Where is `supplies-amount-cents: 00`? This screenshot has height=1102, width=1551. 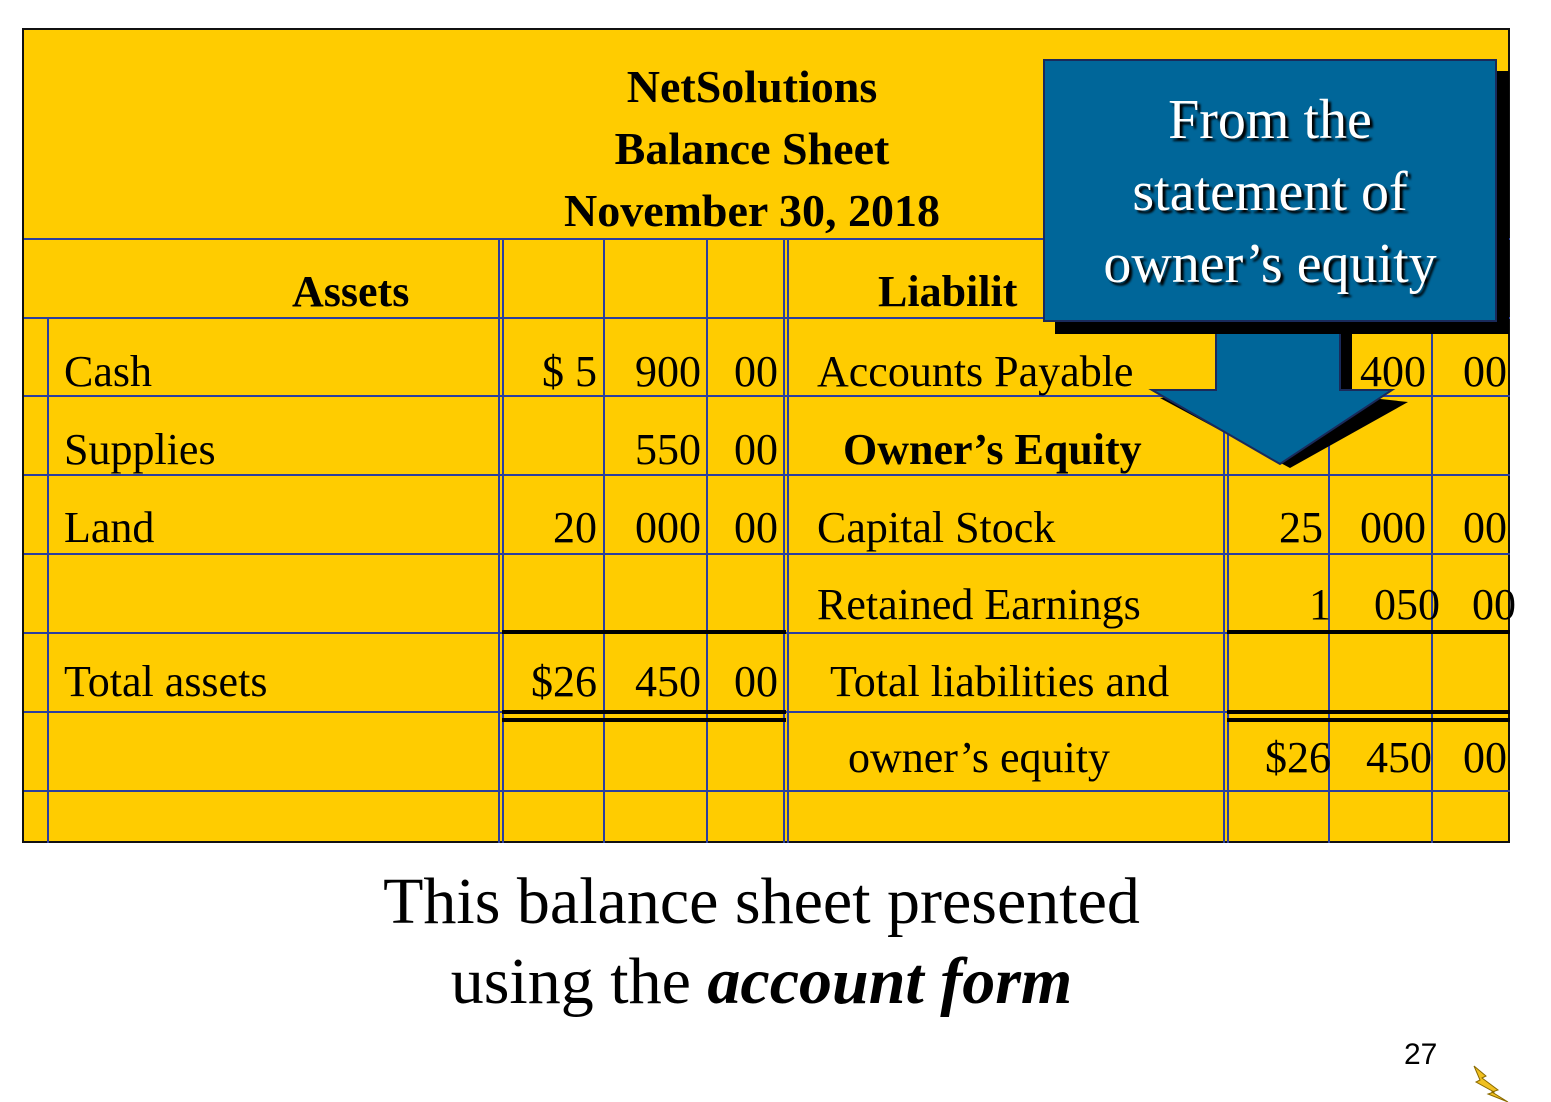 supplies-amount-cents: 00 is located at coordinates (756, 449).